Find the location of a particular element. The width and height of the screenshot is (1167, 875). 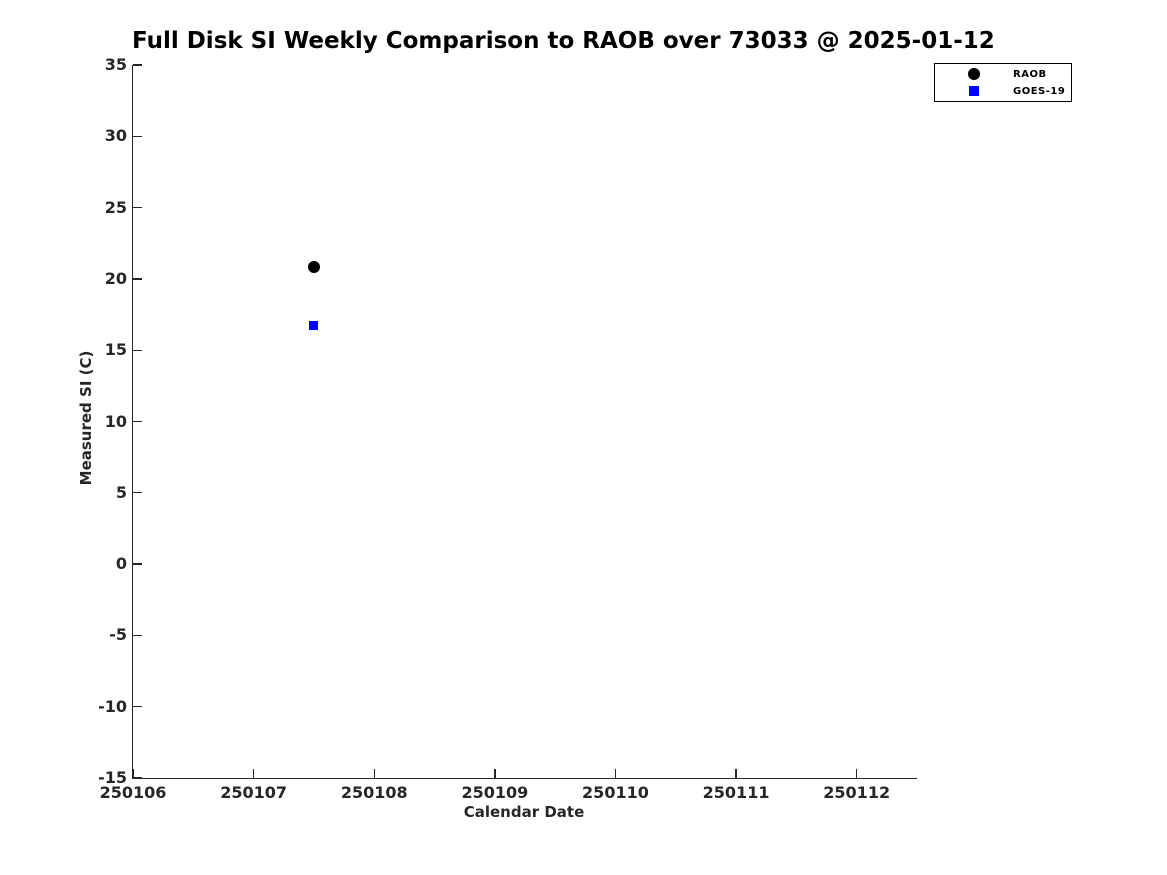

x-tick-label: 250108 is located at coordinates (374, 792).